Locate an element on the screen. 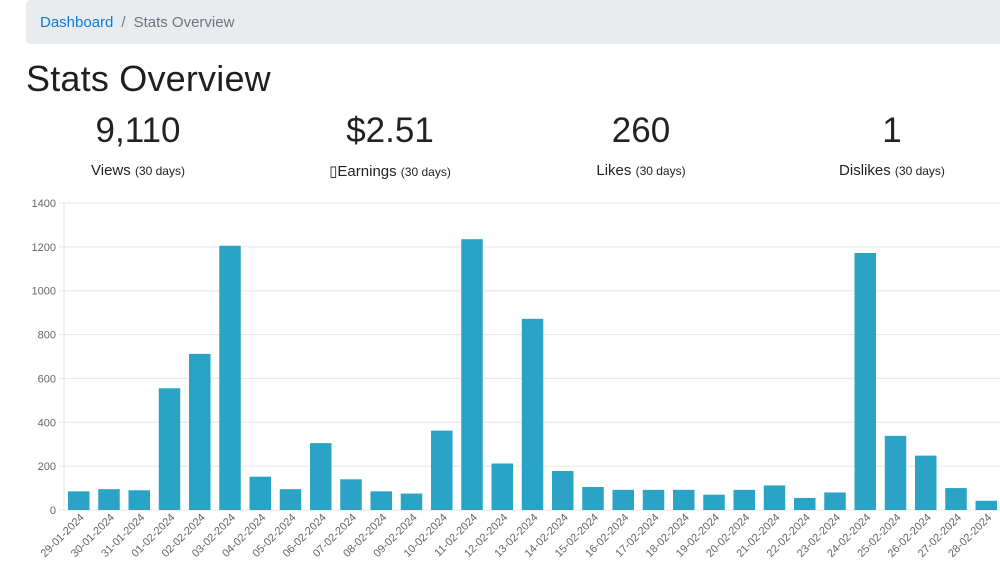 This screenshot has width=1000, height=567. stat-value: 1 is located at coordinates (892, 130).